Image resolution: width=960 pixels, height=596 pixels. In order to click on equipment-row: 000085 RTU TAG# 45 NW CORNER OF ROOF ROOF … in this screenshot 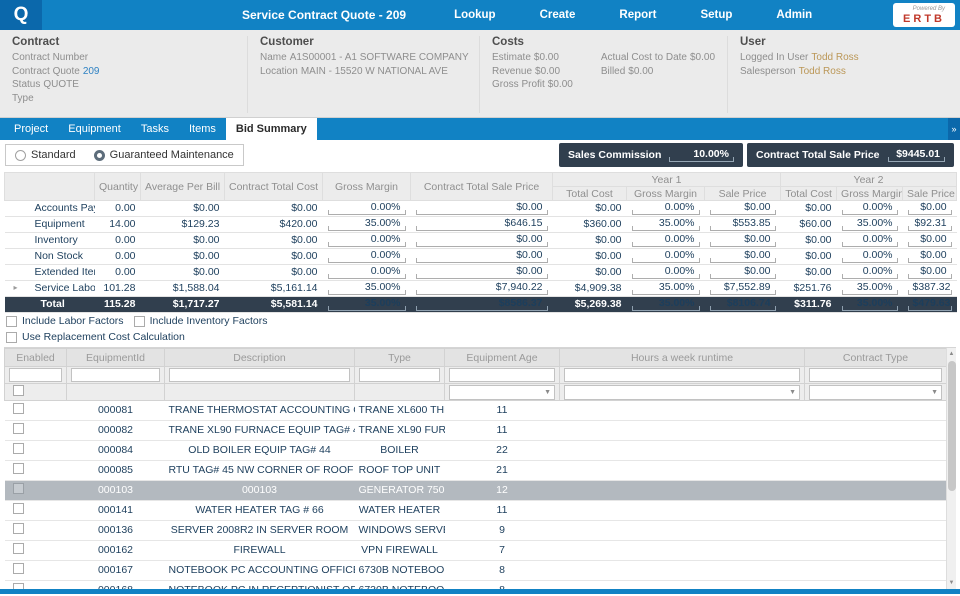, I will do `click(475, 470)`.